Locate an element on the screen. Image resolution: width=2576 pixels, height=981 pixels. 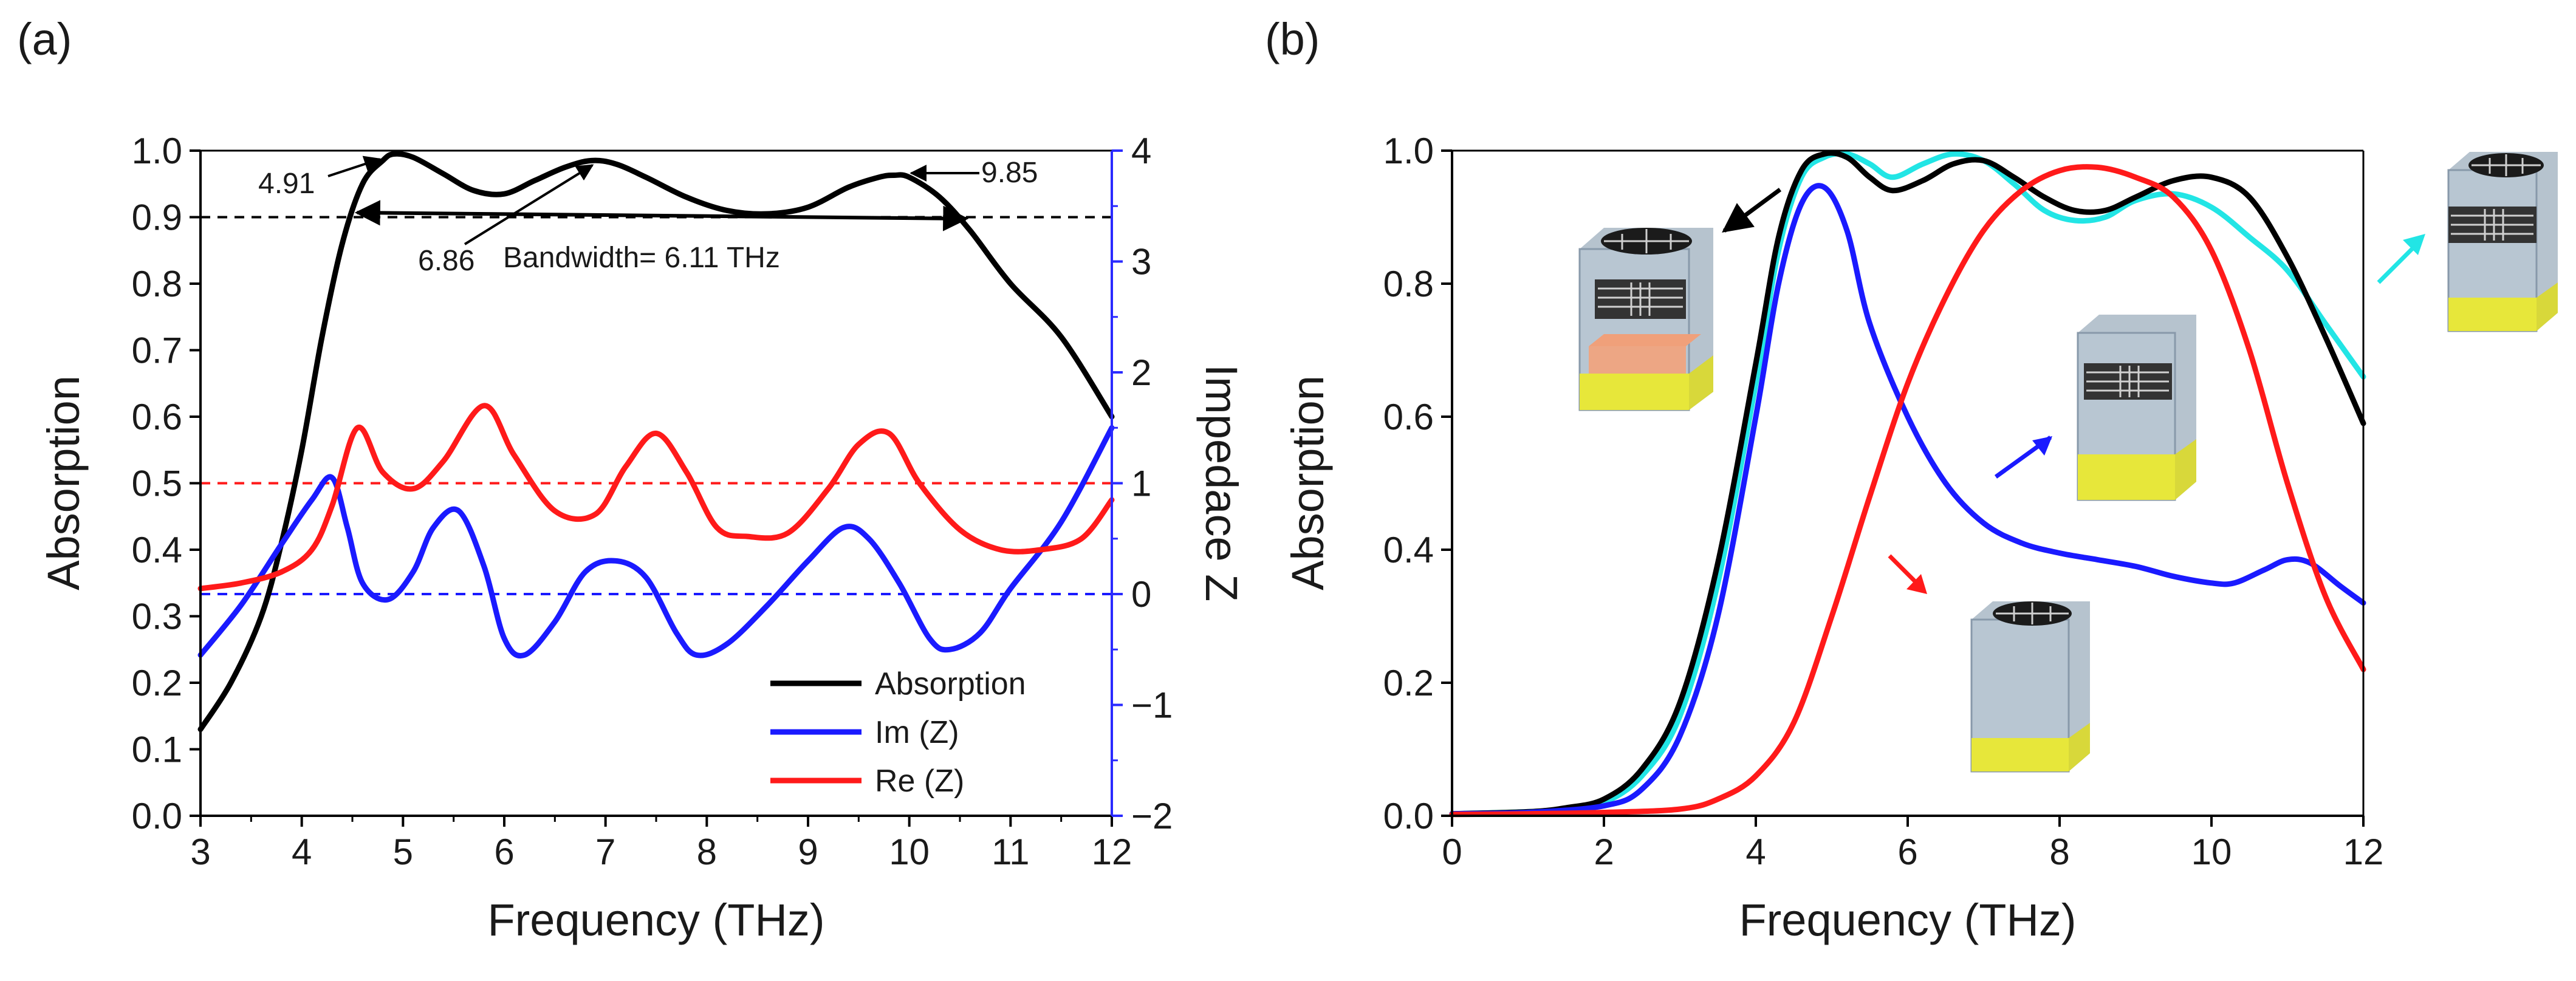
panel-a-x-tick-label-2: 5 is located at coordinates (403, 852).